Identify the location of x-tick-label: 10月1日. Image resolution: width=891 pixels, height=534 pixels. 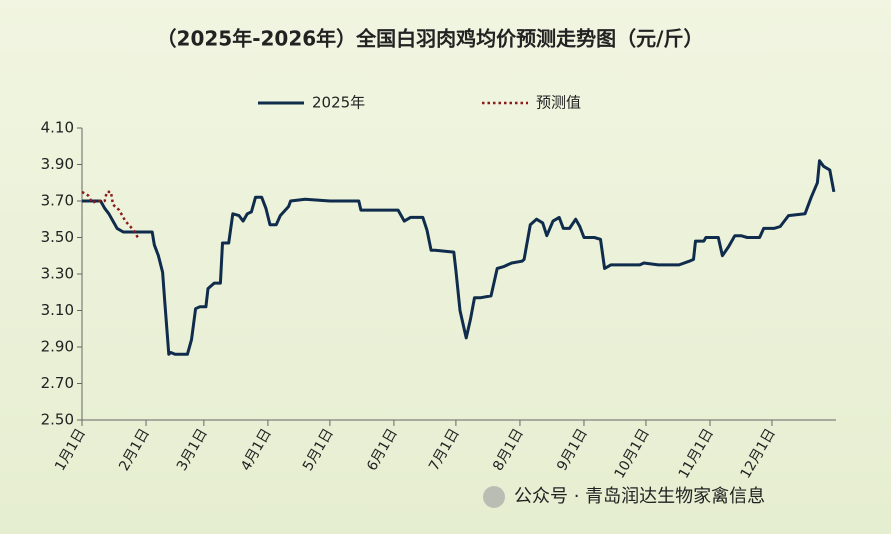
(632, 453).